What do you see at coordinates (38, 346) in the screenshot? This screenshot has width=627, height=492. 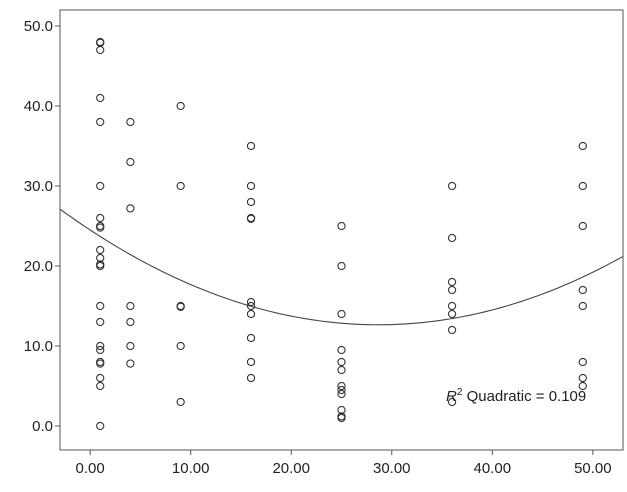 I see `y-tick-label: 10.0` at bounding box center [38, 346].